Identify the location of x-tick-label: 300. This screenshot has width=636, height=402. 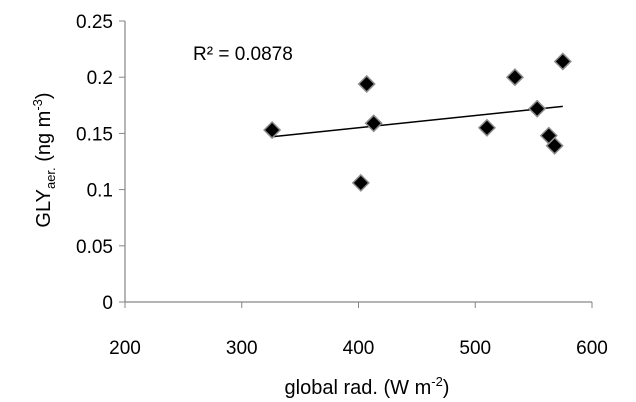
(242, 348).